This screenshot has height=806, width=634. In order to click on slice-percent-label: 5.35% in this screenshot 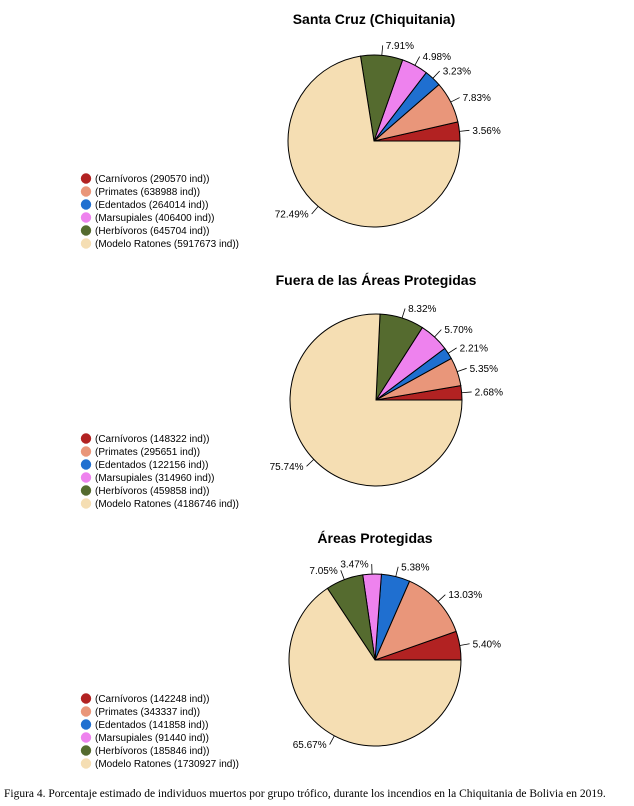, I will do `click(484, 369)`.